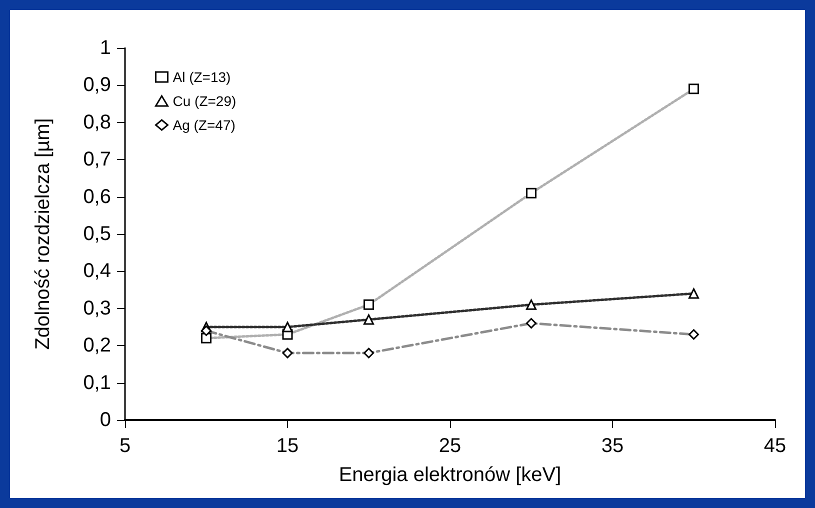 This screenshot has height=508, width=815. I want to click on x-tick-label: 15, so click(287, 446).